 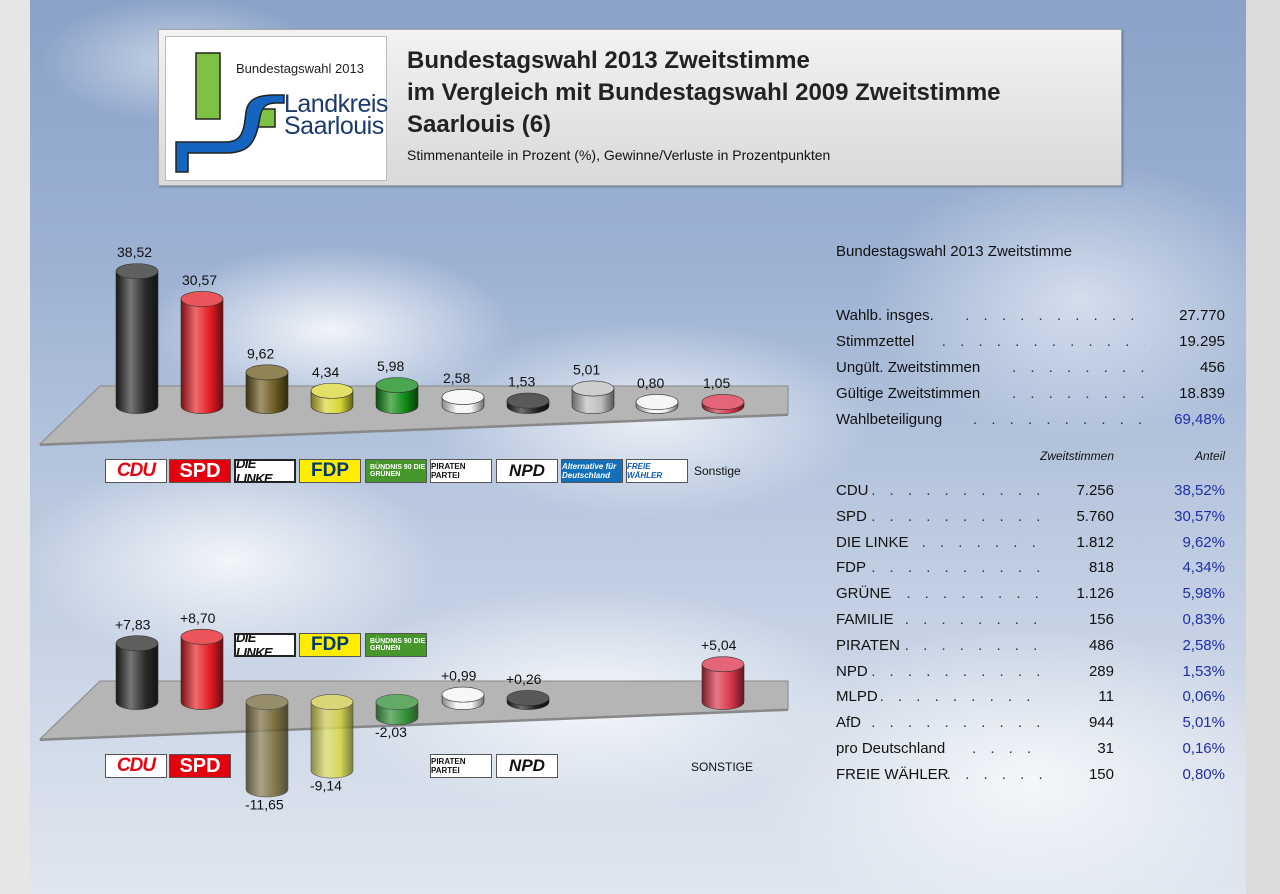 What do you see at coordinates (1203, 723) in the screenshot?
I see `party-share: 5,01%` at bounding box center [1203, 723].